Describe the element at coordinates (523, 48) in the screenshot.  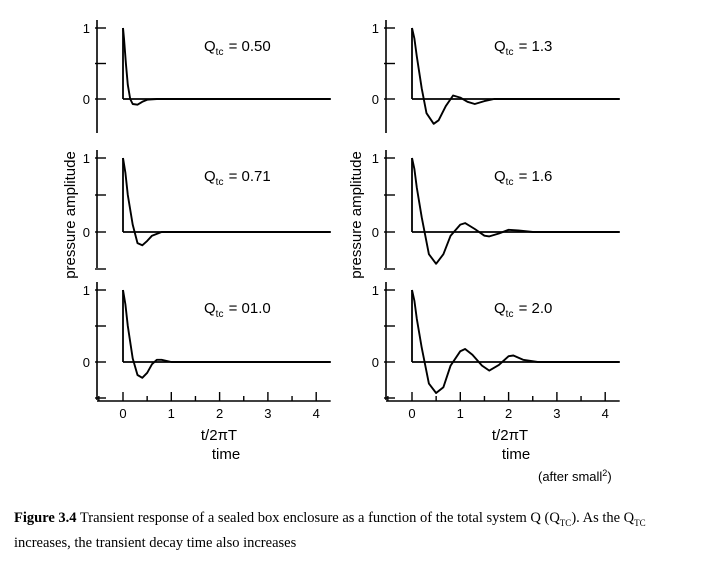
I see `q-label: Qtc = 1.3` at that location.